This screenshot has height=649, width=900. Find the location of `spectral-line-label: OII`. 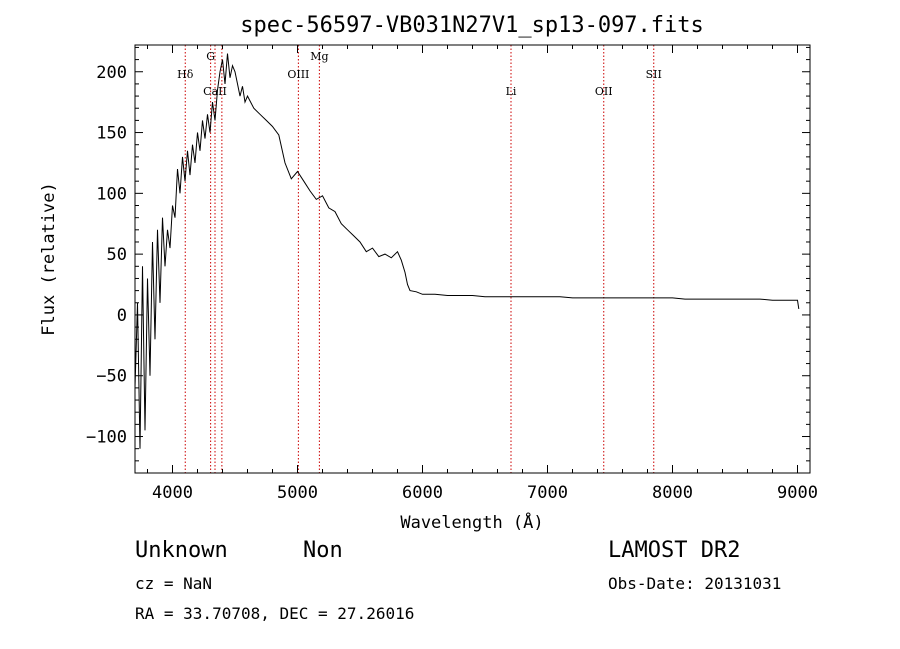

spectral-line-label: OII is located at coordinates (604, 91).